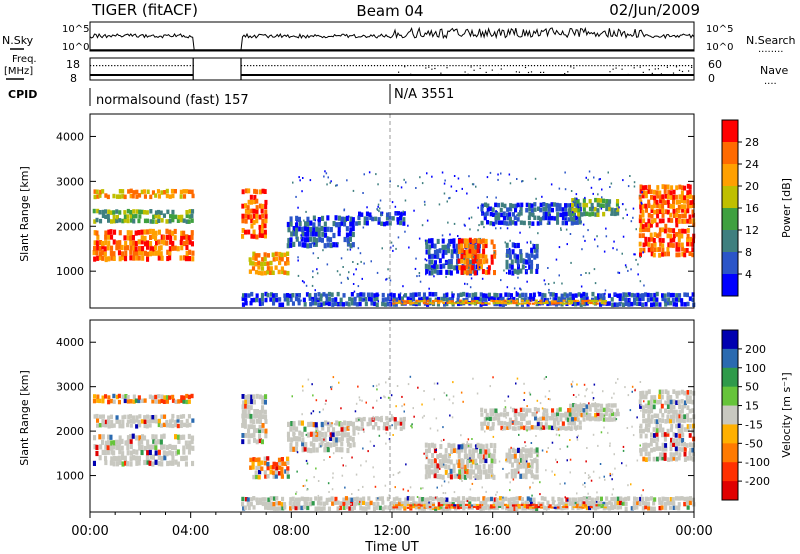  What do you see at coordinates (730, 415) in the screenshot?
I see `velocity-colorbar-swatch` at bounding box center [730, 415].